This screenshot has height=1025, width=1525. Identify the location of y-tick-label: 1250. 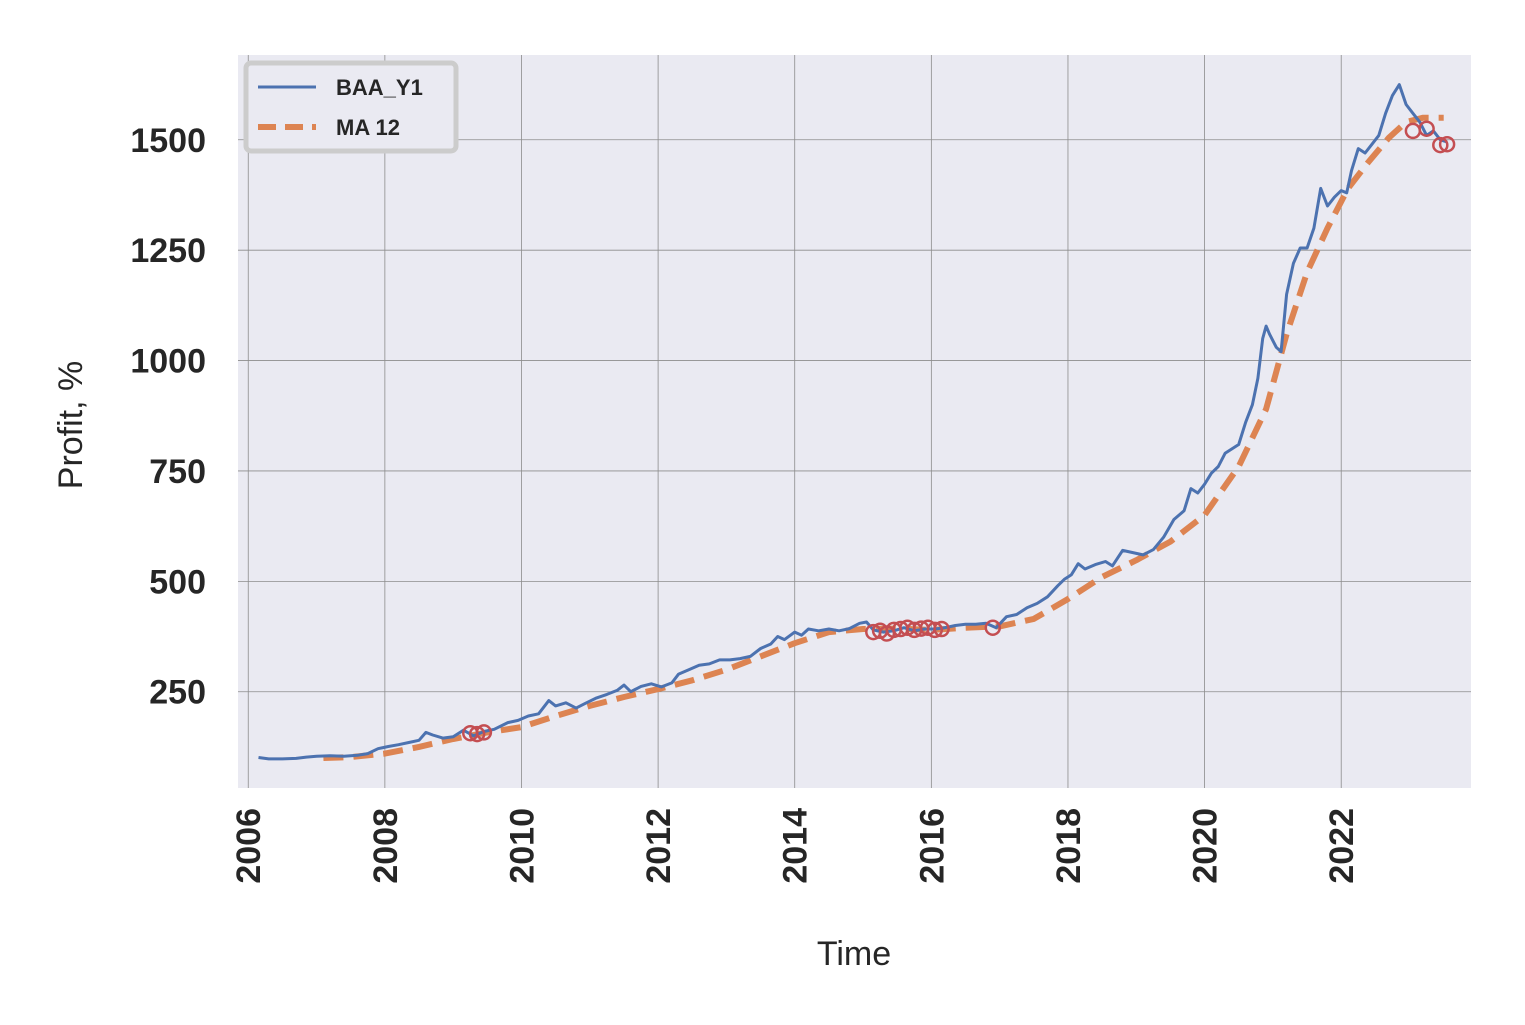
(168, 251).